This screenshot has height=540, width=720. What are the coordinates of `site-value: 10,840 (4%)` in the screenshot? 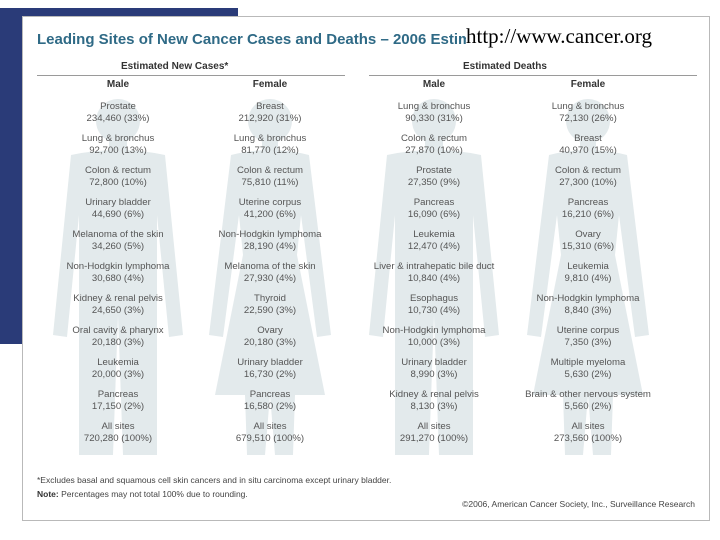 It's located at (434, 278).